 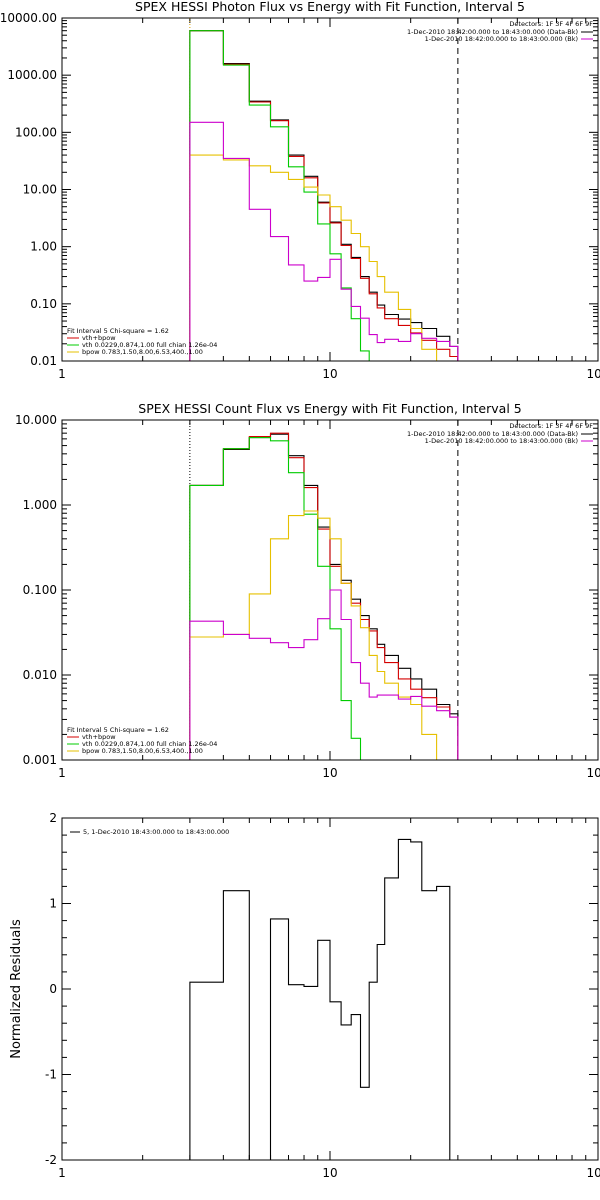 I want to click on y-tick-label: 0.010, so click(x=40, y=675).